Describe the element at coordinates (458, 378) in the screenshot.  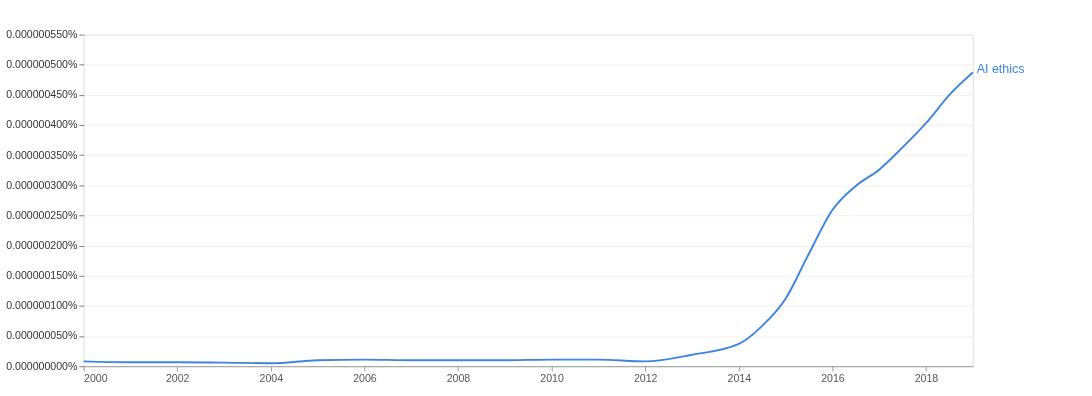
I see `x-tick-label: 2008` at that location.